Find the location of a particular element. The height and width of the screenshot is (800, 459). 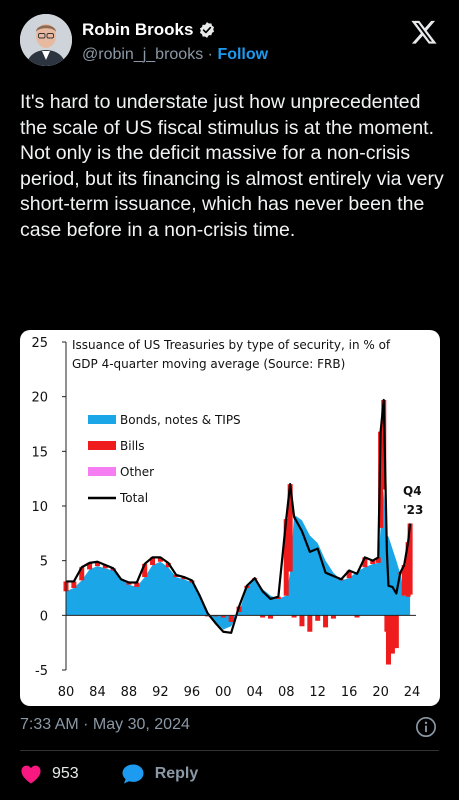

x-tick-label: 16 is located at coordinates (349, 692).